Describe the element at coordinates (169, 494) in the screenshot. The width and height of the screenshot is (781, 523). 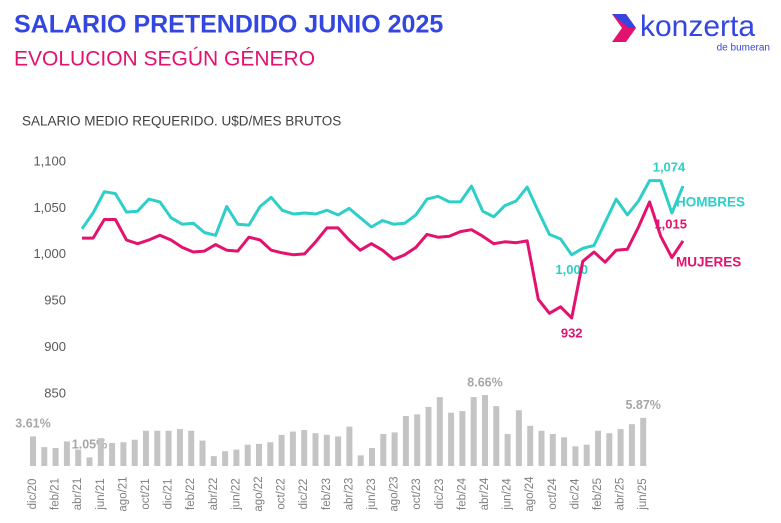
I see `x-tick-label: dic/21` at that location.